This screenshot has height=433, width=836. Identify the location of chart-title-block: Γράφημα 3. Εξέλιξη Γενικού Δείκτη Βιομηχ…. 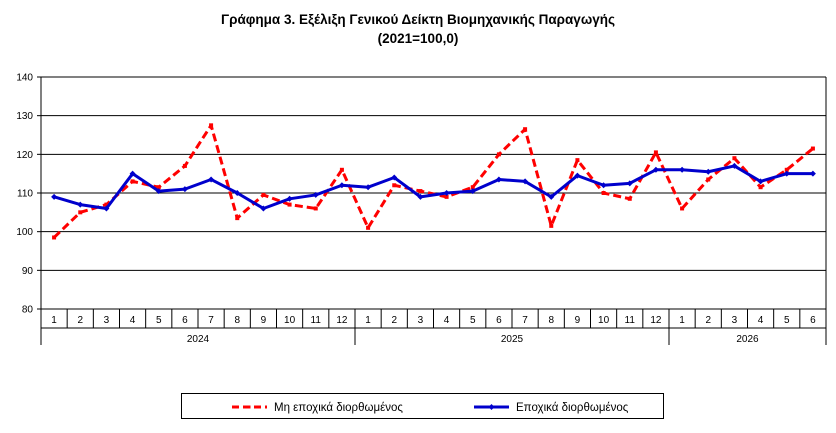
(418, 29).